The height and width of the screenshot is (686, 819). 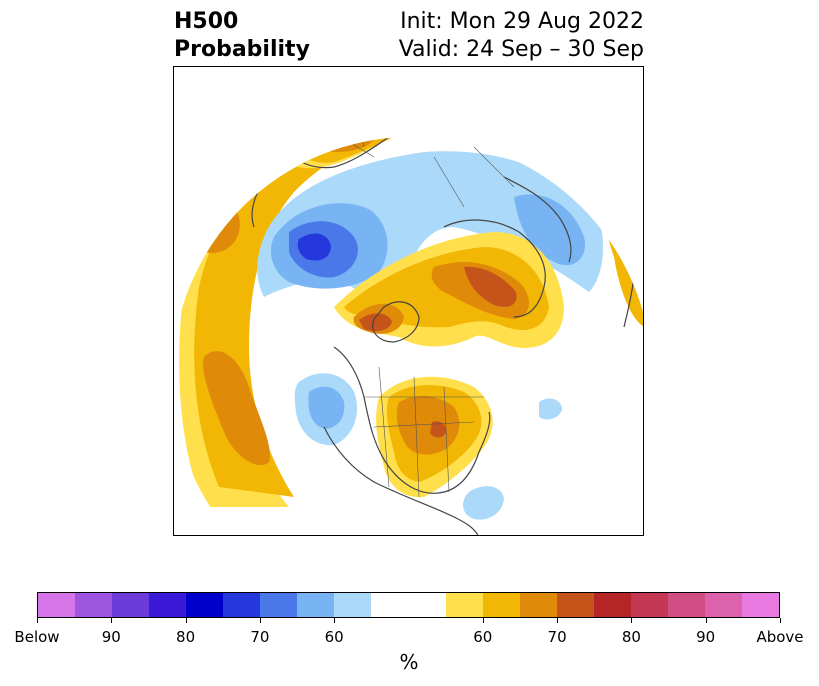 I want to click on above-normal-greenland, so click(x=449, y=290).